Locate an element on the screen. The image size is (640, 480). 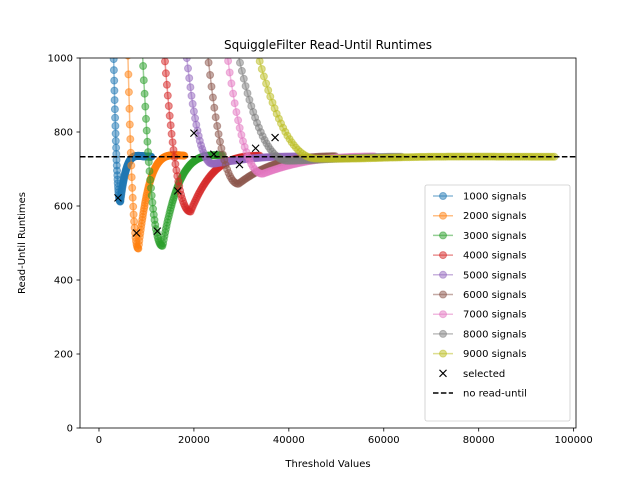
x-tick-label: 0 is located at coordinates (99, 440).